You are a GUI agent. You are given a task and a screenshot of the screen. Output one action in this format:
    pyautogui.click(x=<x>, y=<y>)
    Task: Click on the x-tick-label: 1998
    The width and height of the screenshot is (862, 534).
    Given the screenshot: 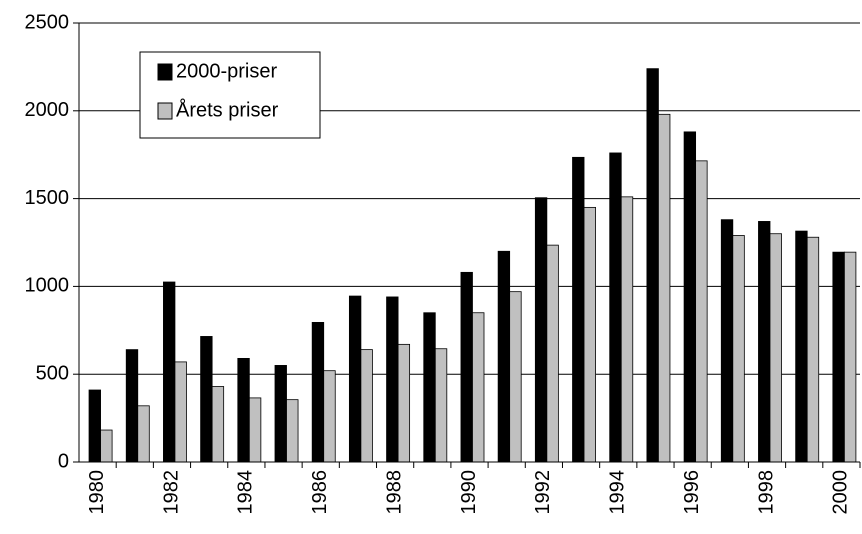 What is the action you would take?
    pyautogui.click(x=766, y=492)
    